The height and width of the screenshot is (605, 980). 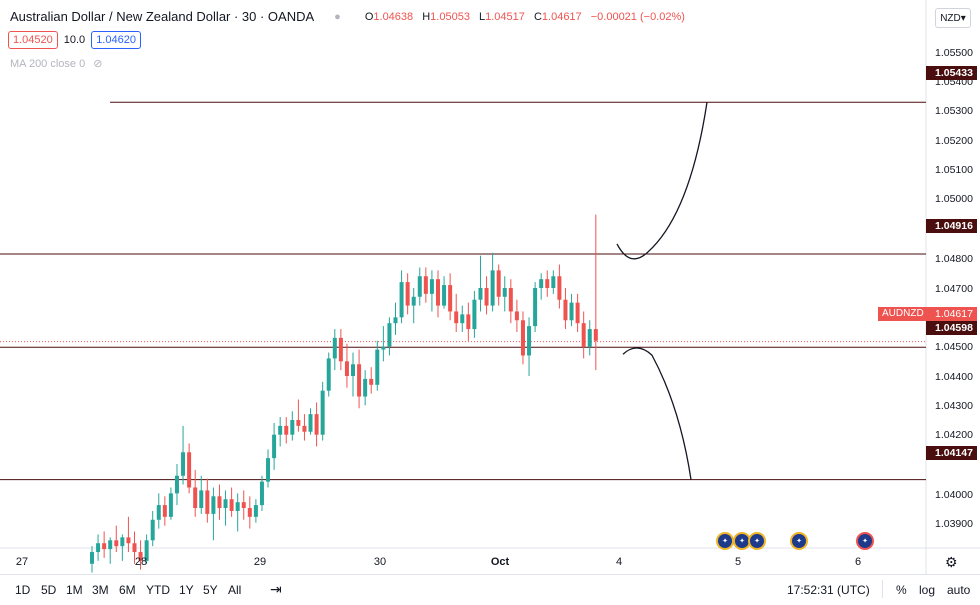 What do you see at coordinates (127, 590) in the screenshot?
I see `range-6m-button: 6M` at bounding box center [127, 590].